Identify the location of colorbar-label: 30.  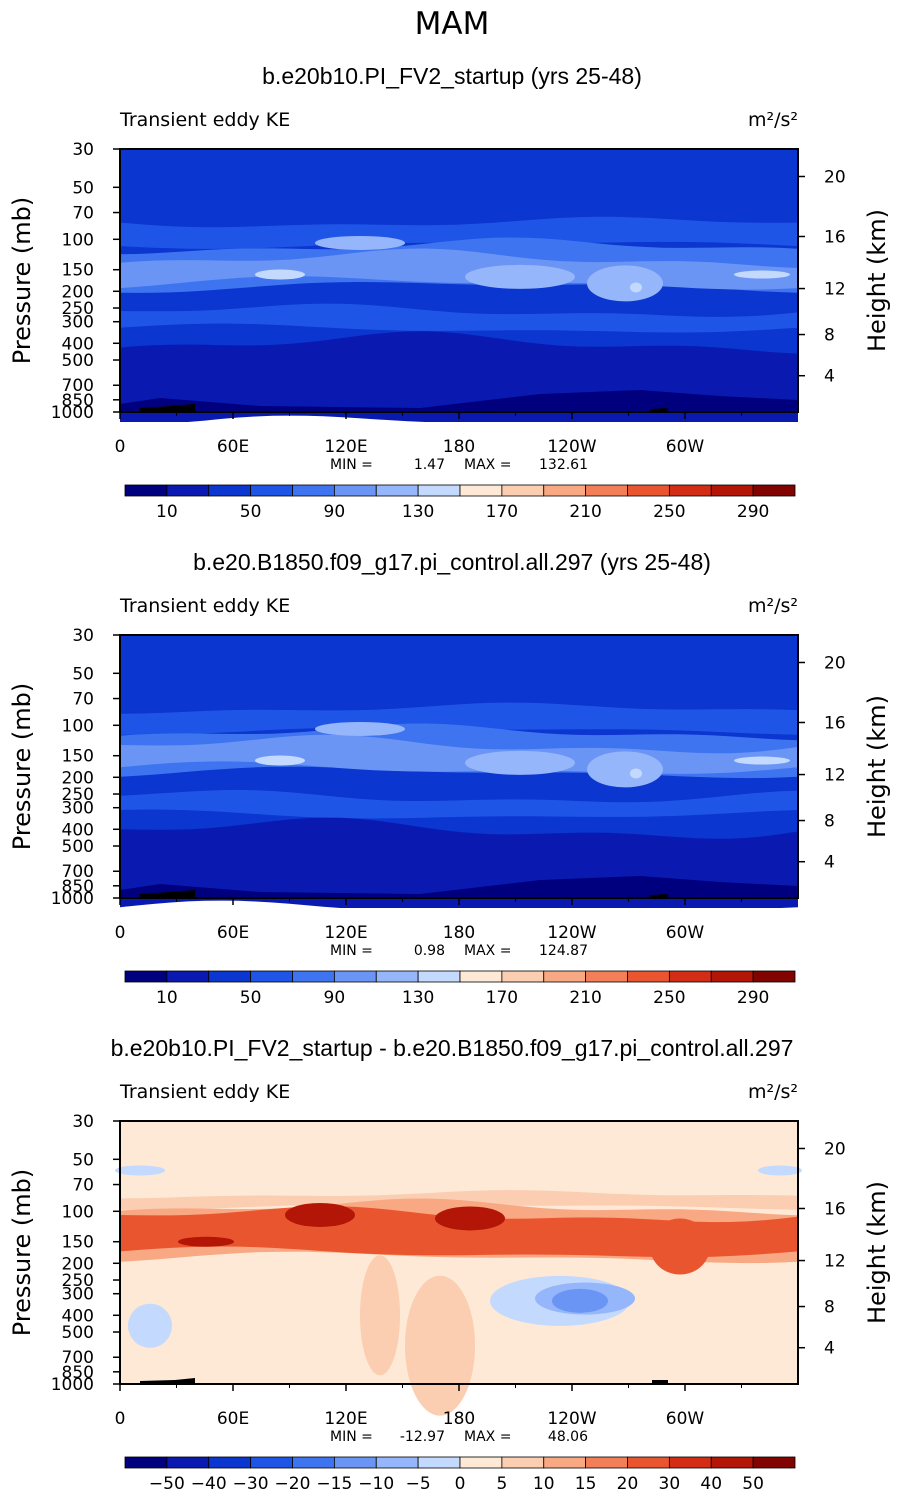
(670, 1483).